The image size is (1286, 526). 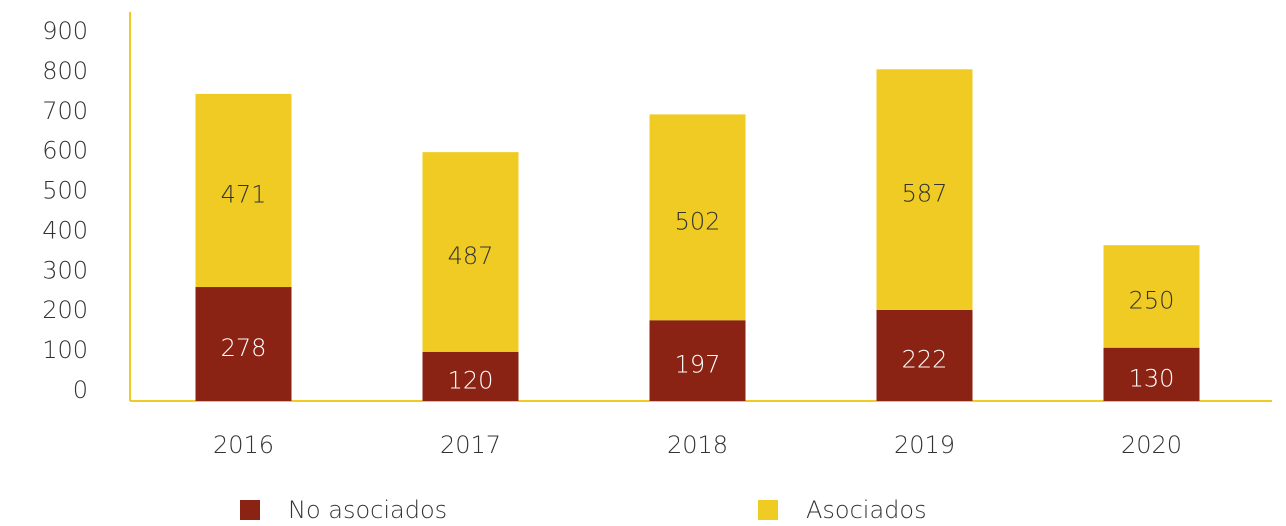 I want to click on data-label: 502, so click(x=698, y=221).